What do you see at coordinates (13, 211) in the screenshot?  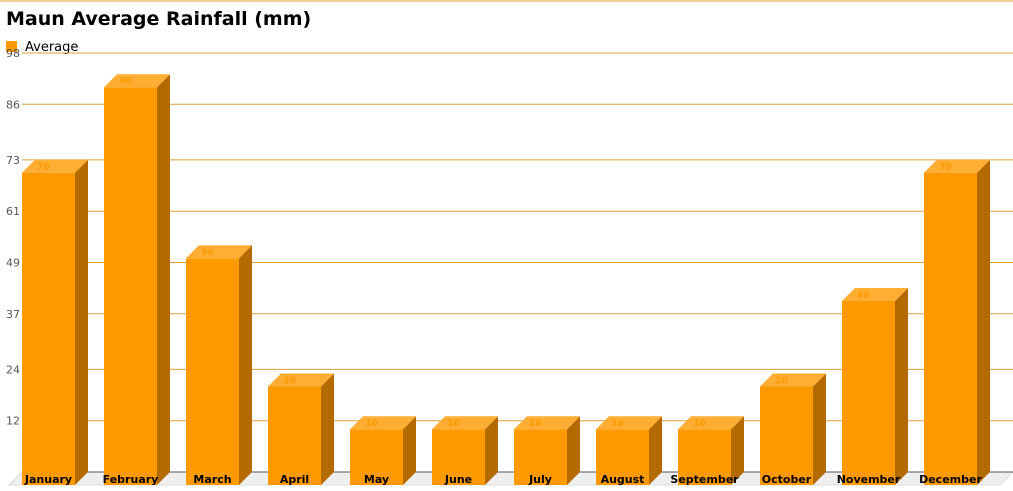 I see `y-tick-label: 61` at bounding box center [13, 211].